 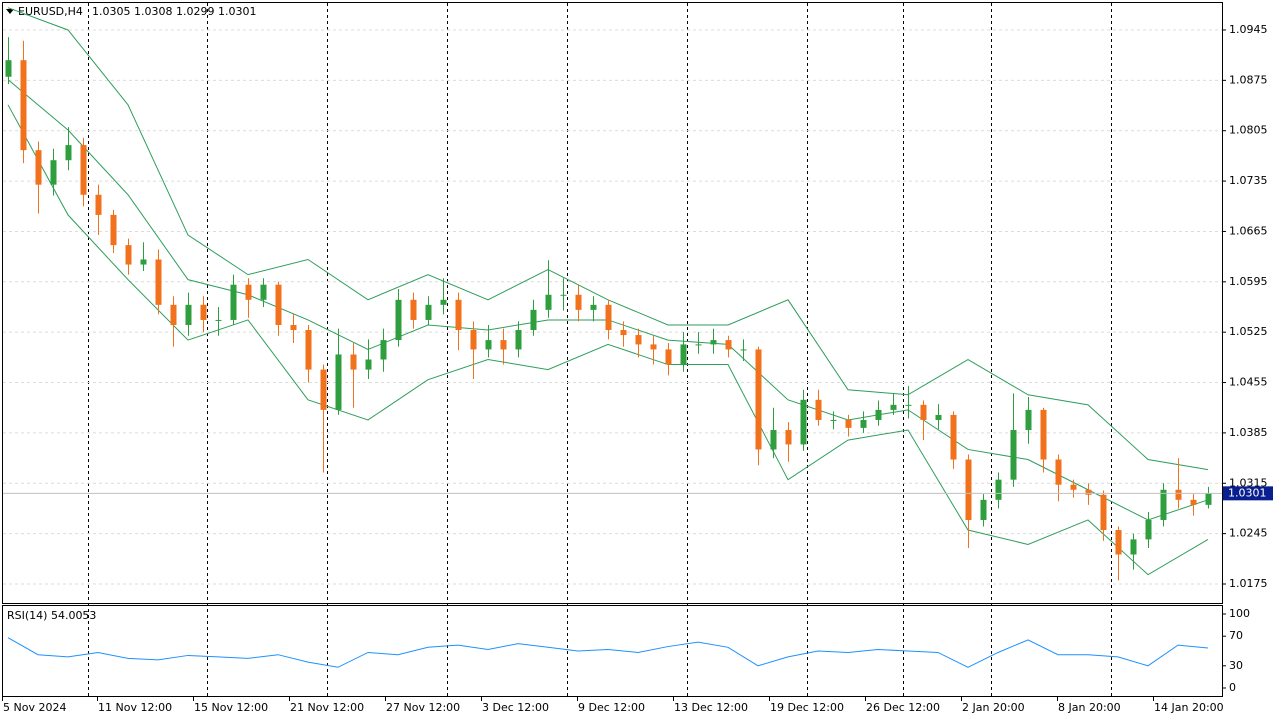 I want to click on x-tick-label: 19 Dec 12:00, so click(x=807, y=707).